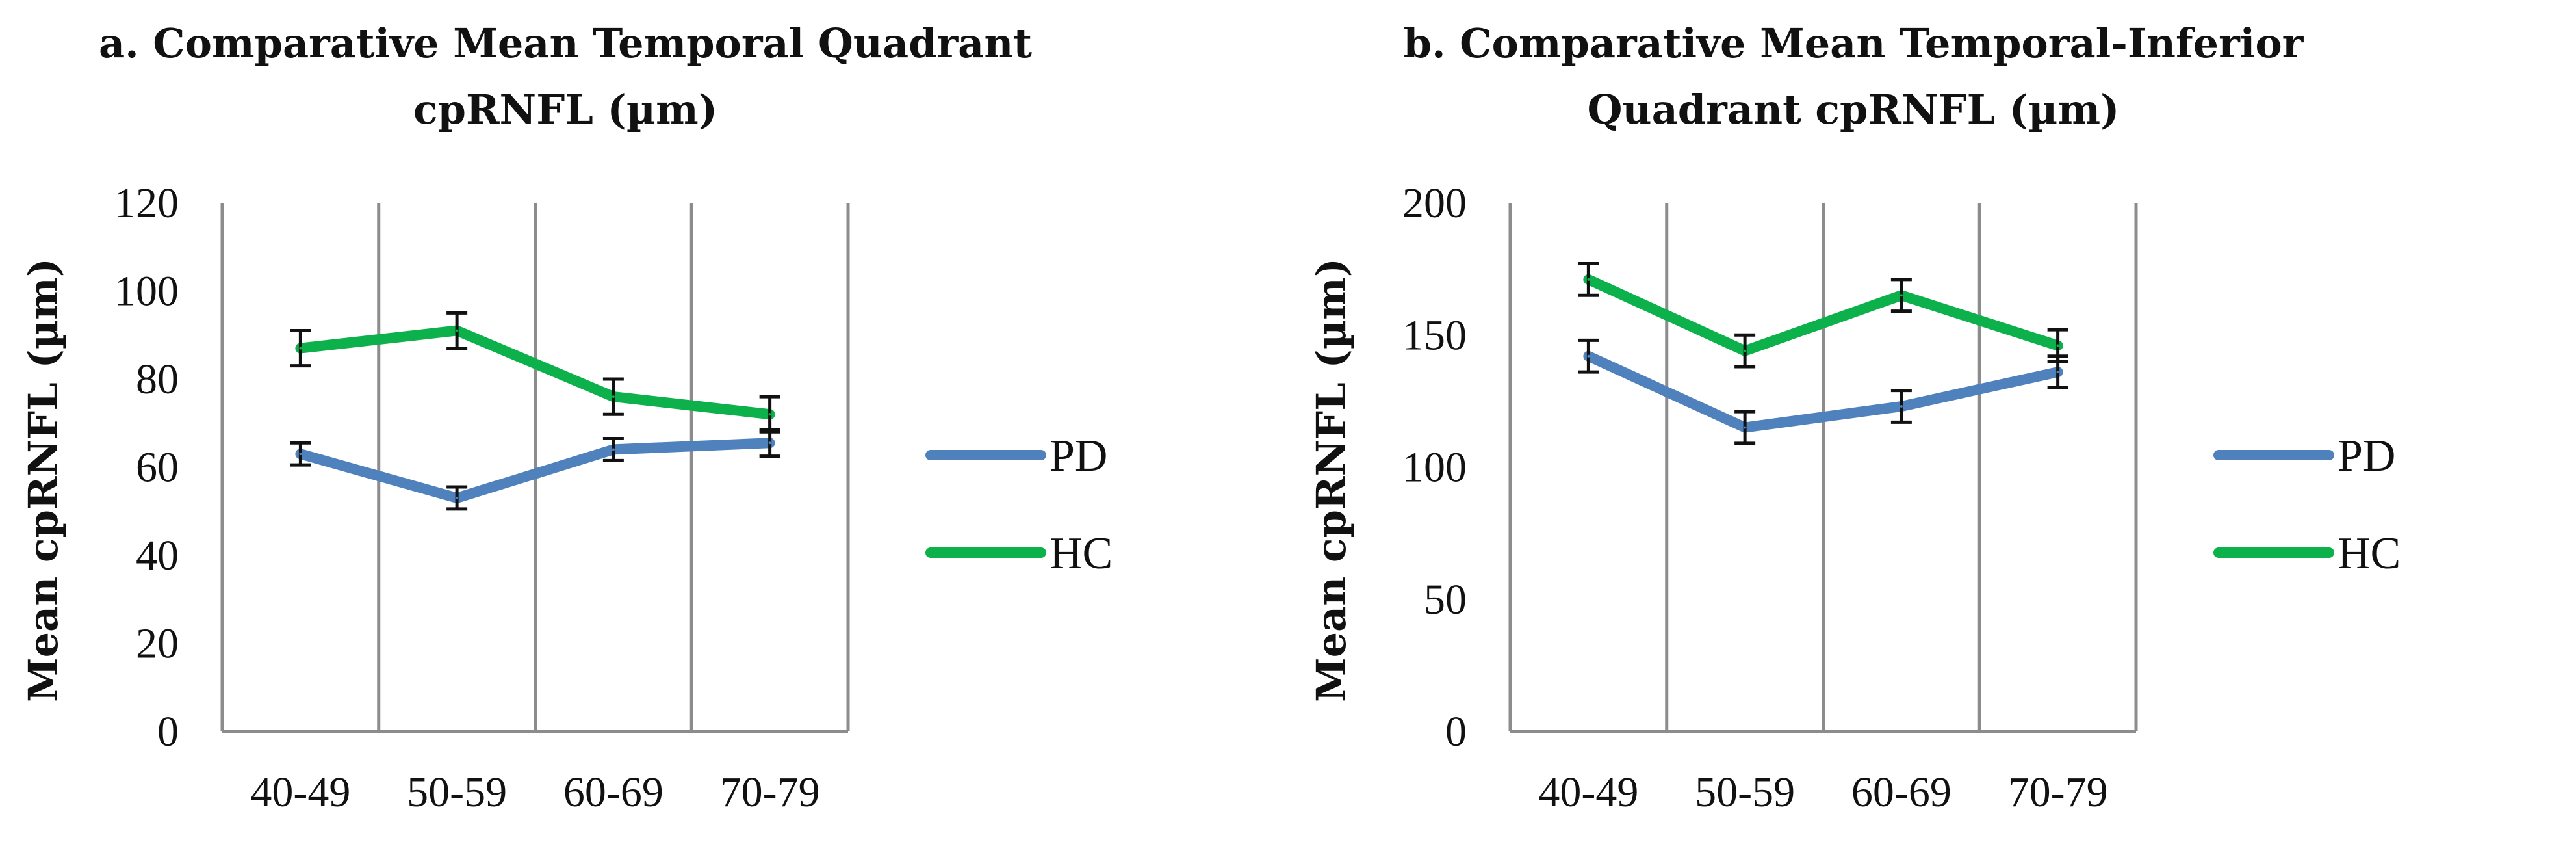  Describe the element at coordinates (158, 644) in the screenshot. I see `y-tick-label: 20` at that location.